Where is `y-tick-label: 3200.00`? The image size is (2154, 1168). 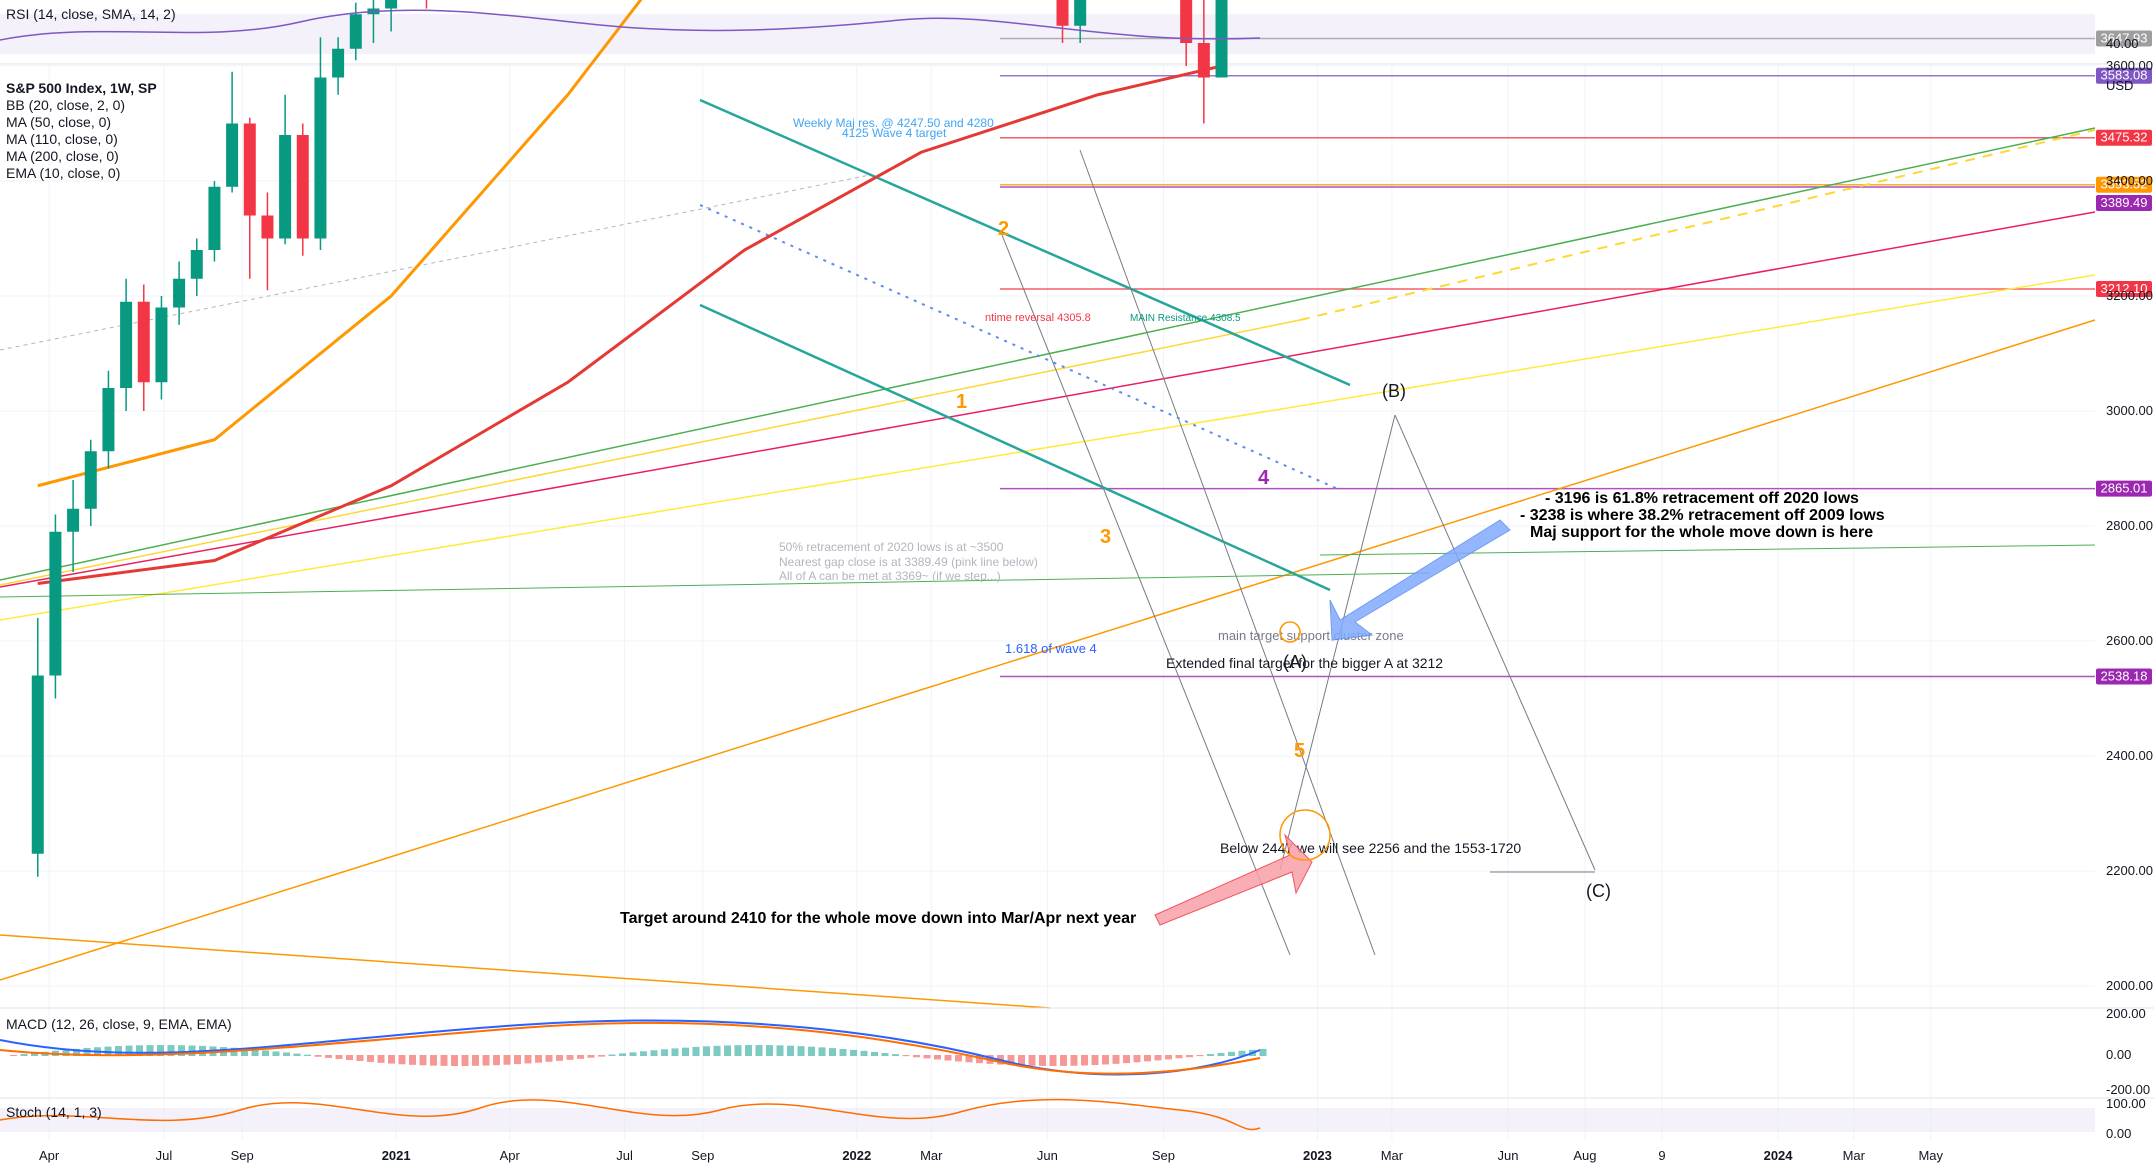 y-tick-label: 3200.00 is located at coordinates (2129, 295).